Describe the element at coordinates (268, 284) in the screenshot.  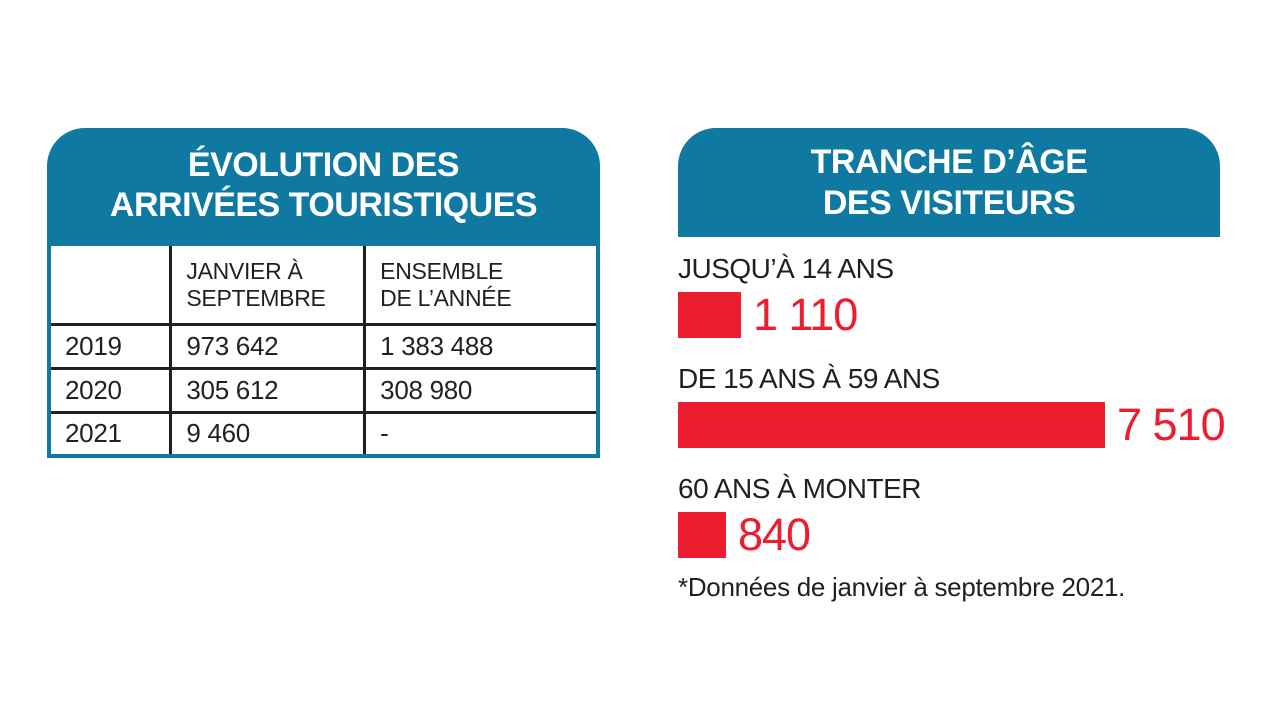
I see `column-header-1: JANVIER À SEPTEMBRE` at that location.